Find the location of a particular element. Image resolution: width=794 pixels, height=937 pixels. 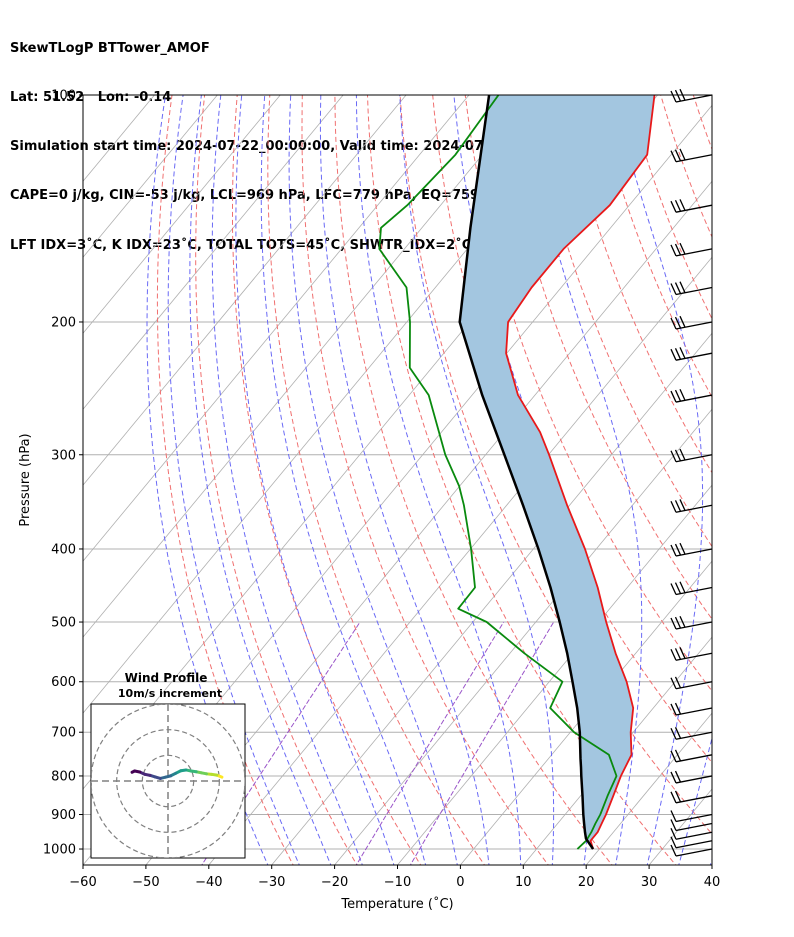

hodograph-title: Wind Profile is located at coordinates (166, 678).